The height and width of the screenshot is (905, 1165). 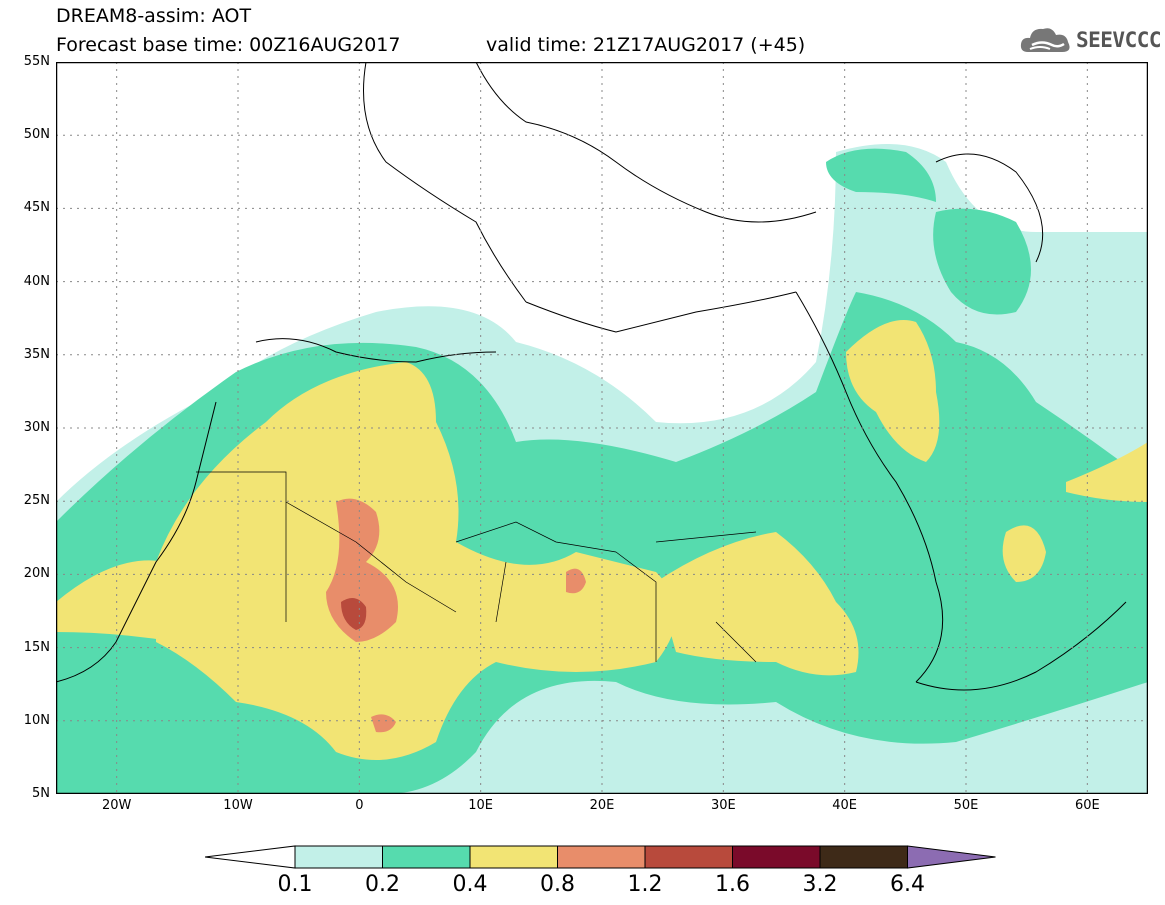 What do you see at coordinates (36, 720) in the screenshot?
I see `lat-label-10N: 10N` at bounding box center [36, 720].